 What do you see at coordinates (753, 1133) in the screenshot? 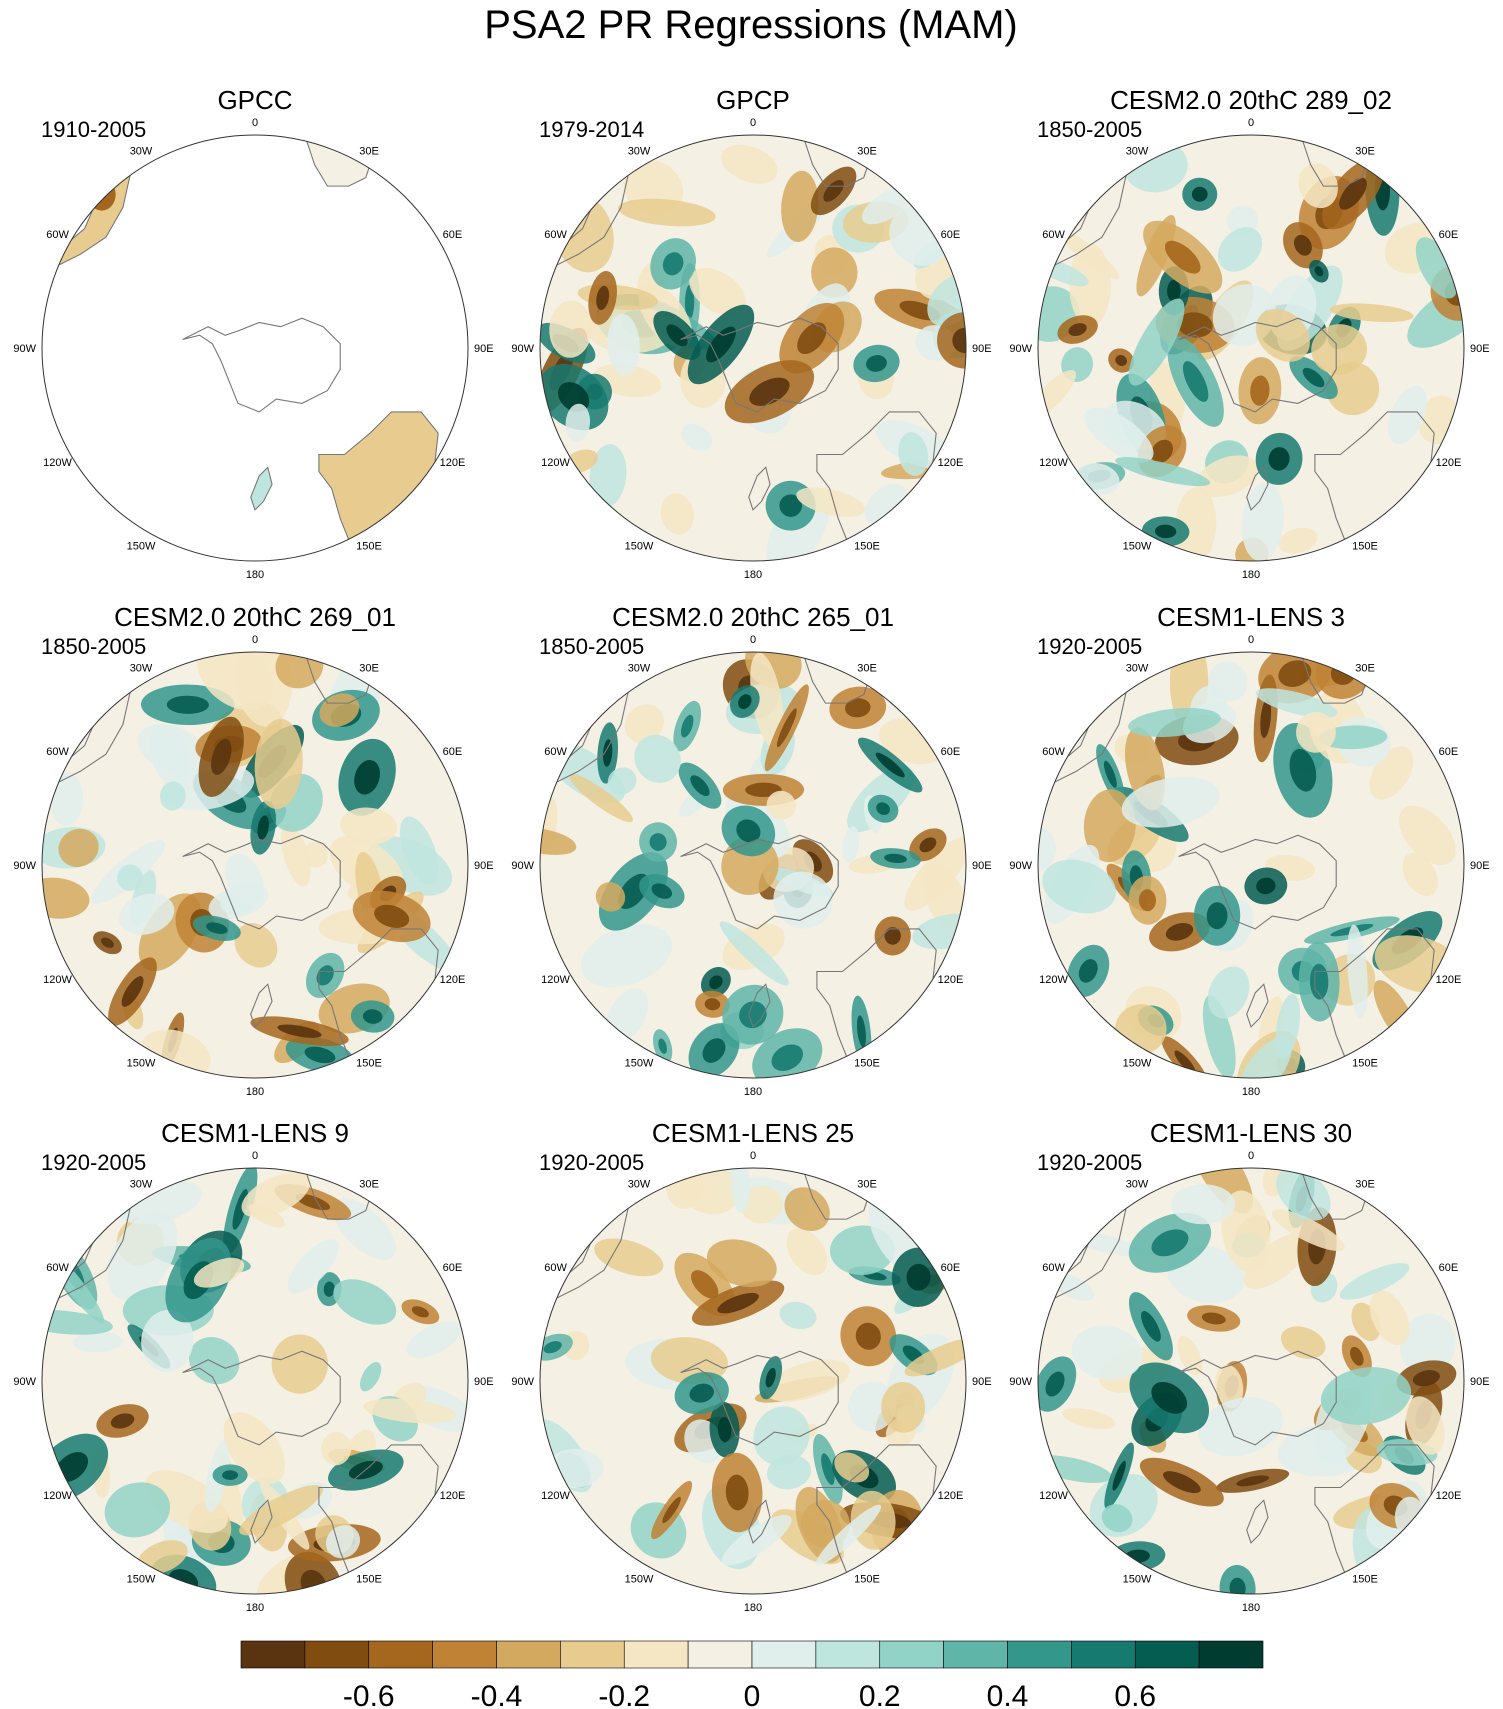
I see `panel-title: CESM1-LENS 25` at bounding box center [753, 1133].